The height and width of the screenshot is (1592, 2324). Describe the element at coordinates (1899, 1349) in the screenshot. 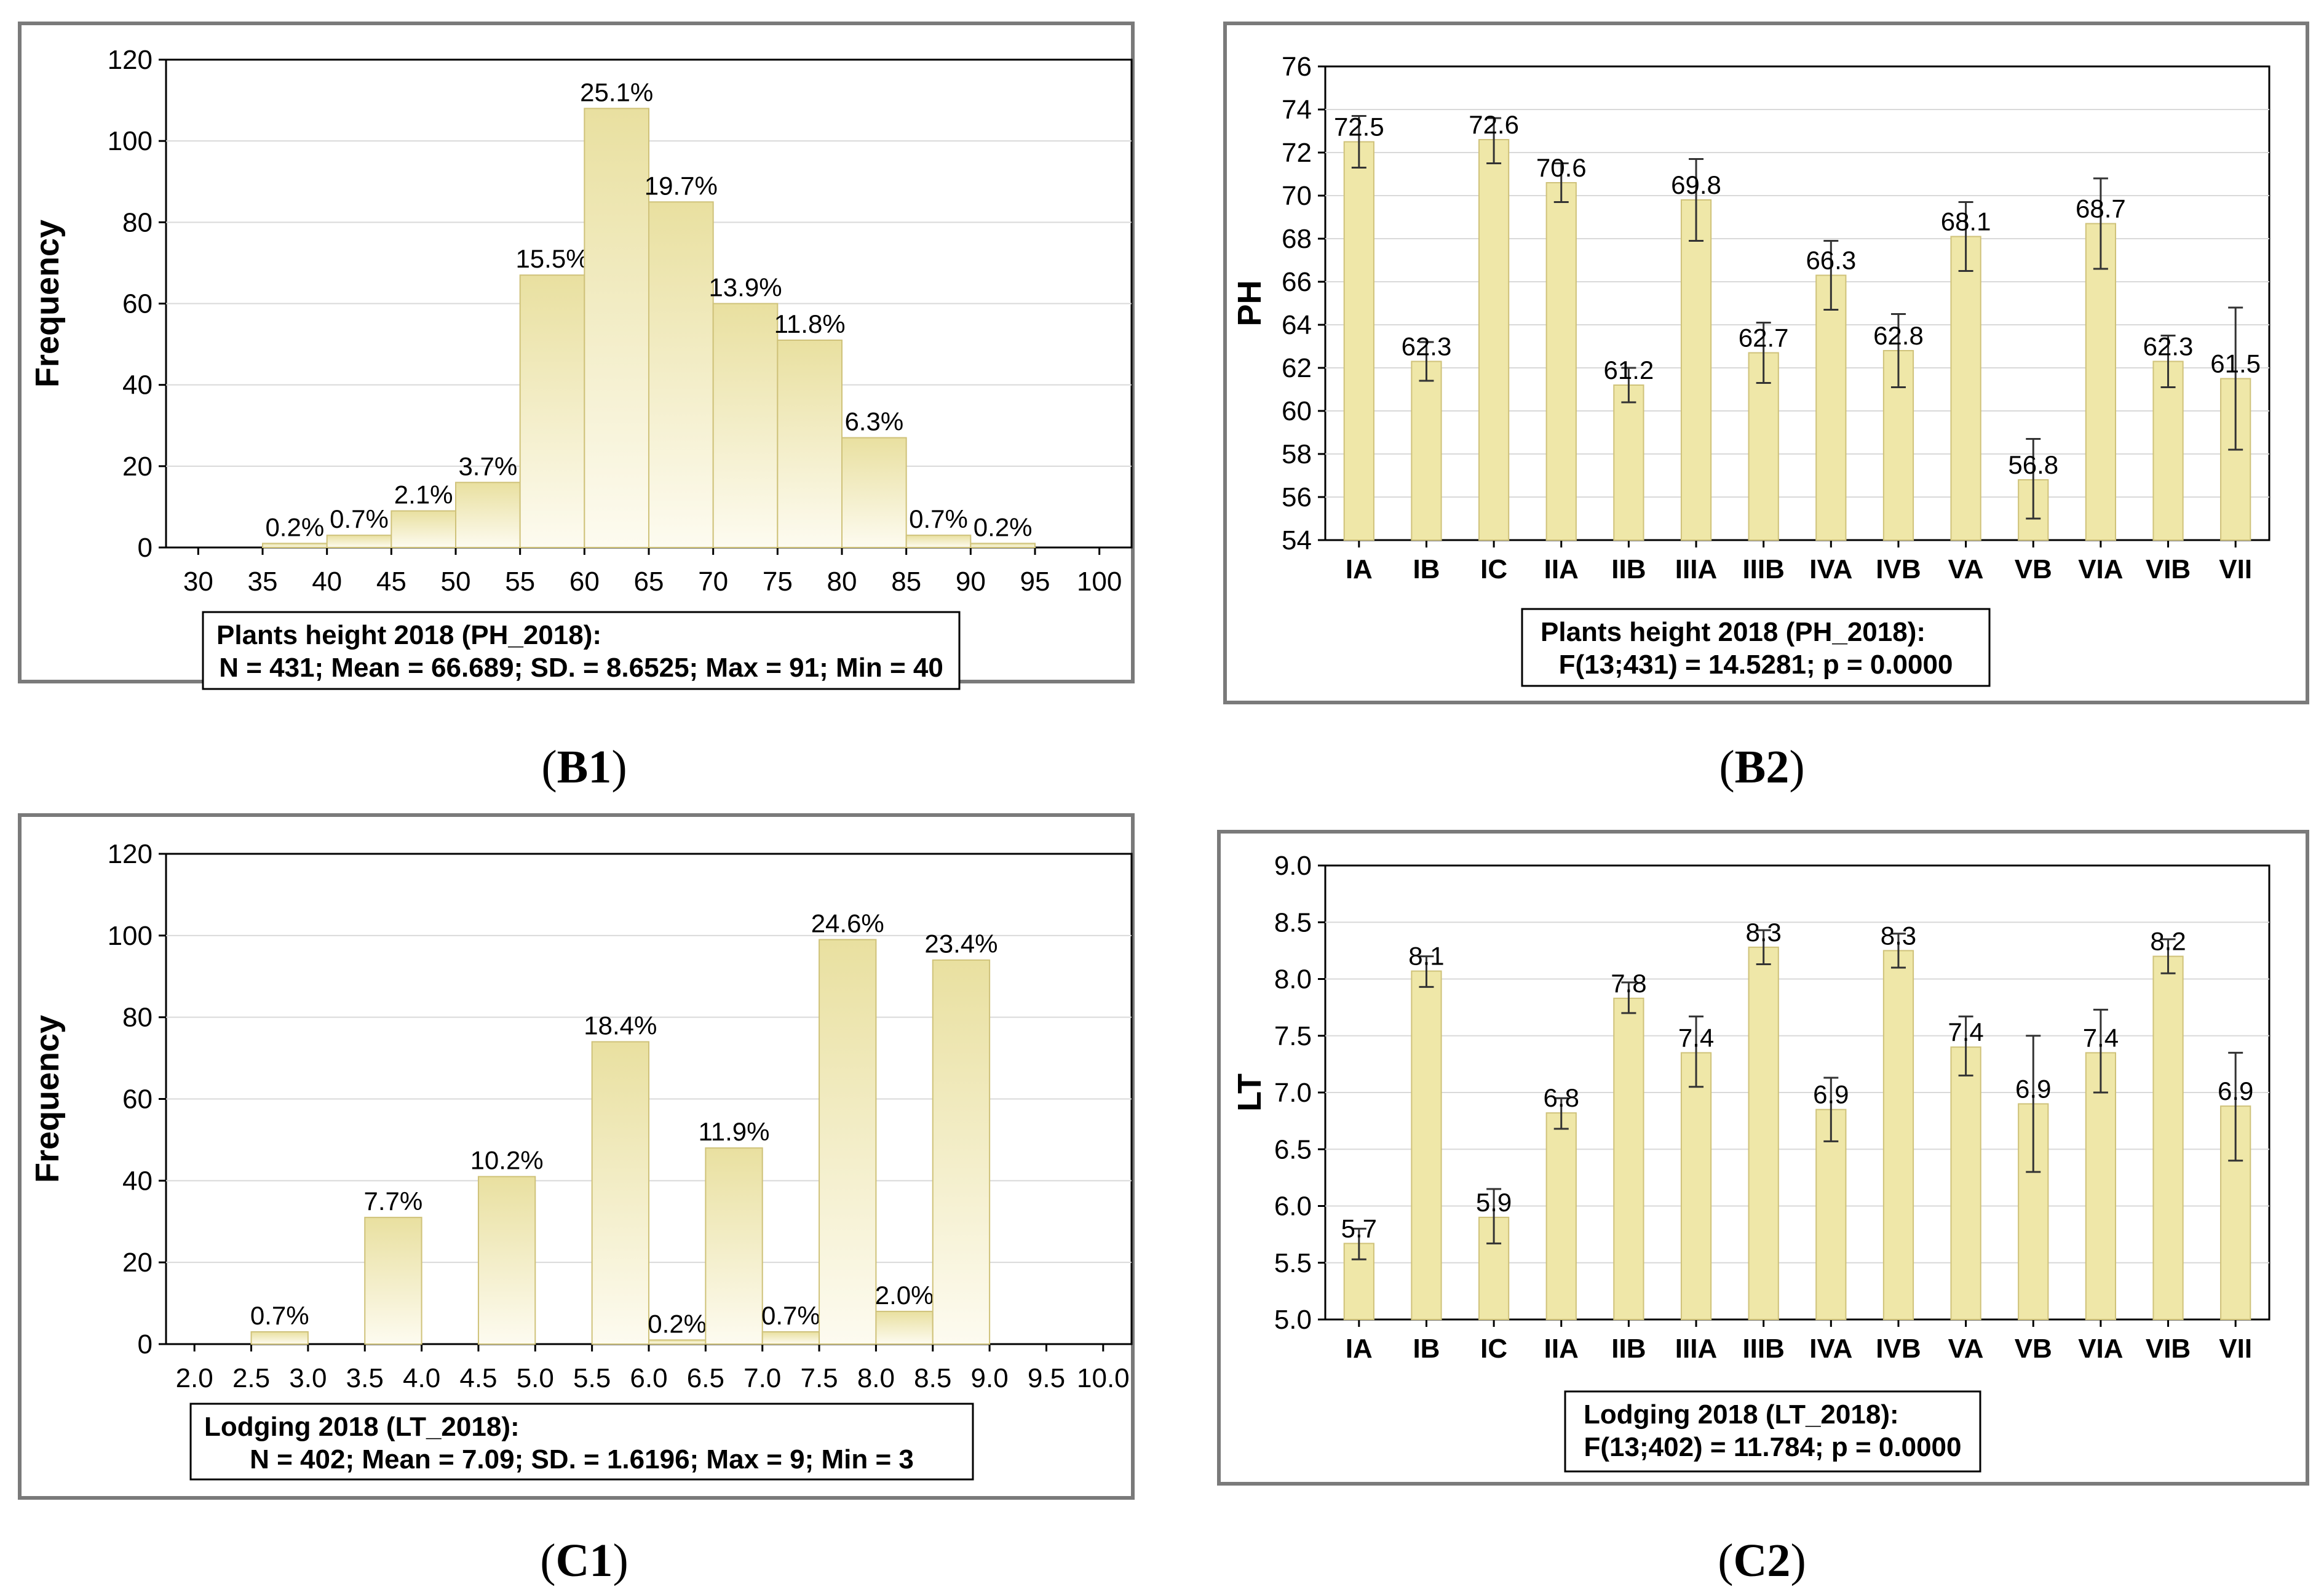

I see `category-label: IVB` at that location.